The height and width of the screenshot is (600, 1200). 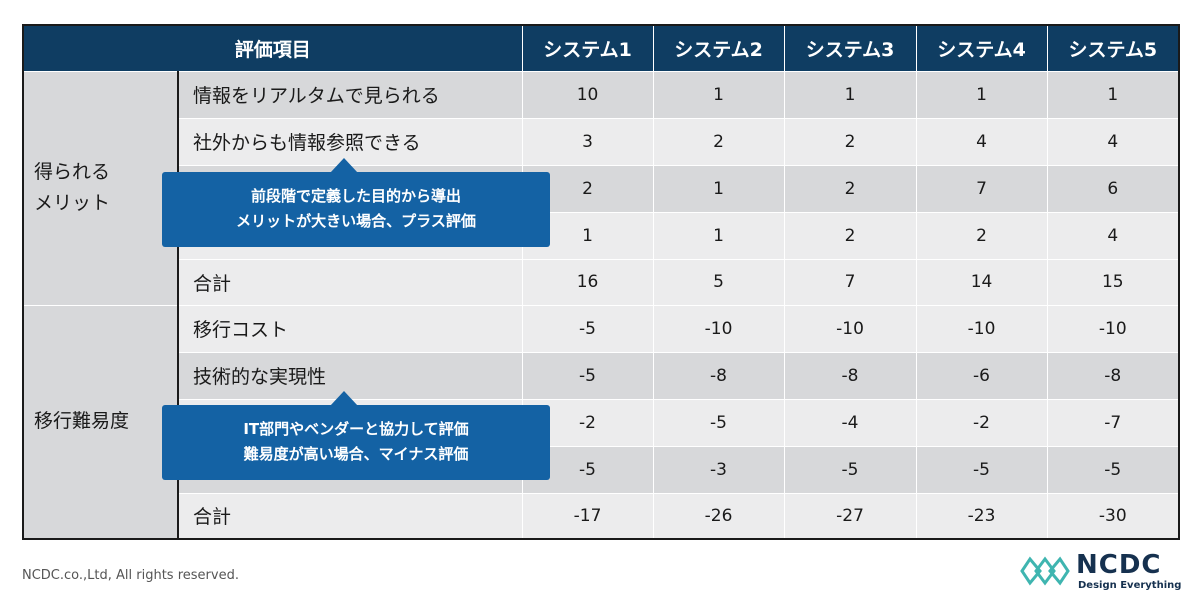 I want to click on callout-merit-line-2: メリットが大きい場合、プラス評価, so click(x=356, y=221).